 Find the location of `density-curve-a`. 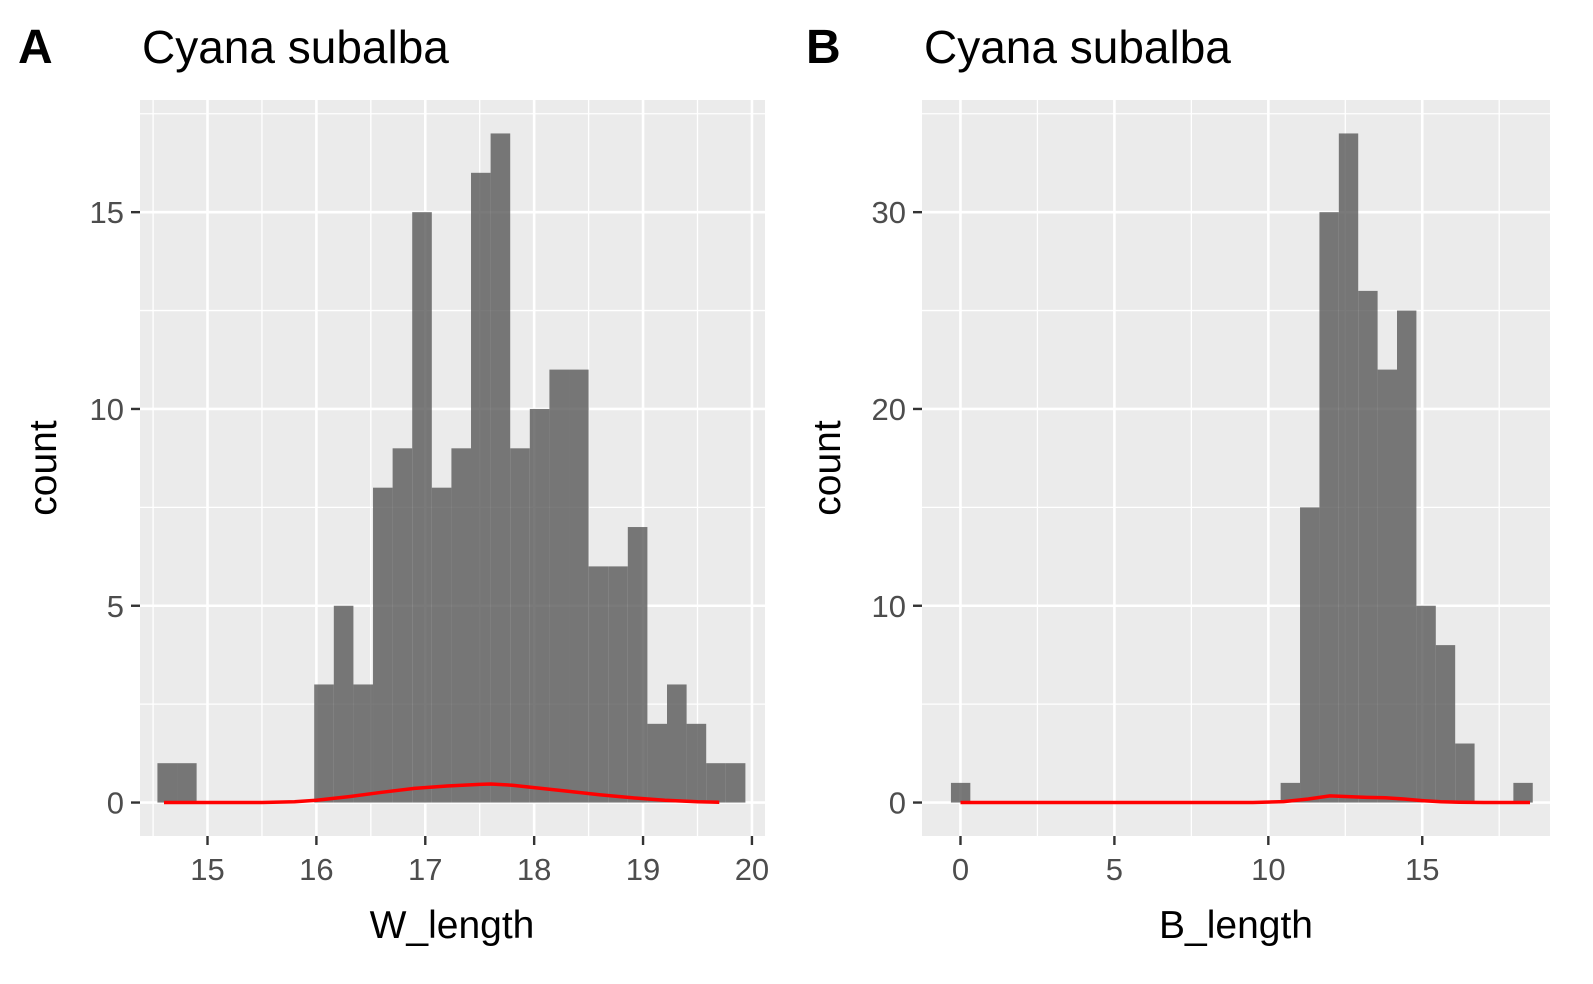

density-curve-a is located at coordinates (442, 793).